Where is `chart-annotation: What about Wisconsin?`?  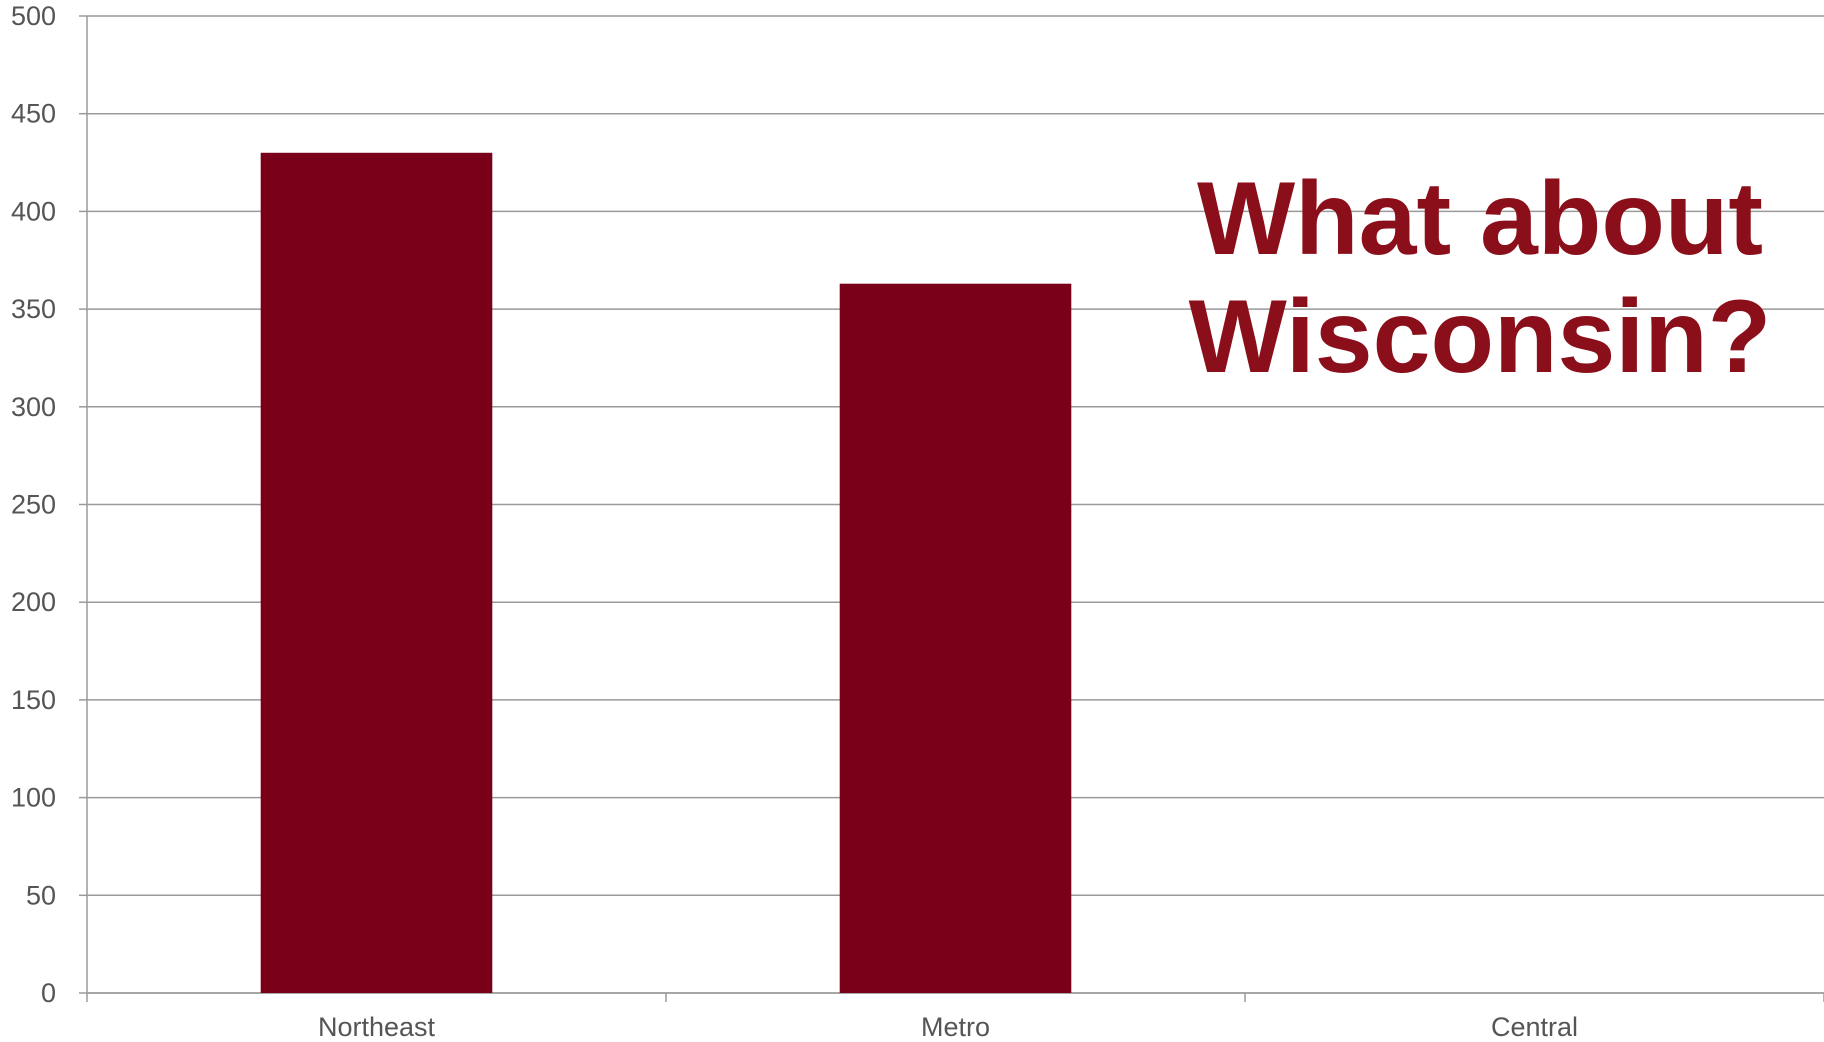 chart-annotation: What about Wisconsin? is located at coordinates (1480, 278).